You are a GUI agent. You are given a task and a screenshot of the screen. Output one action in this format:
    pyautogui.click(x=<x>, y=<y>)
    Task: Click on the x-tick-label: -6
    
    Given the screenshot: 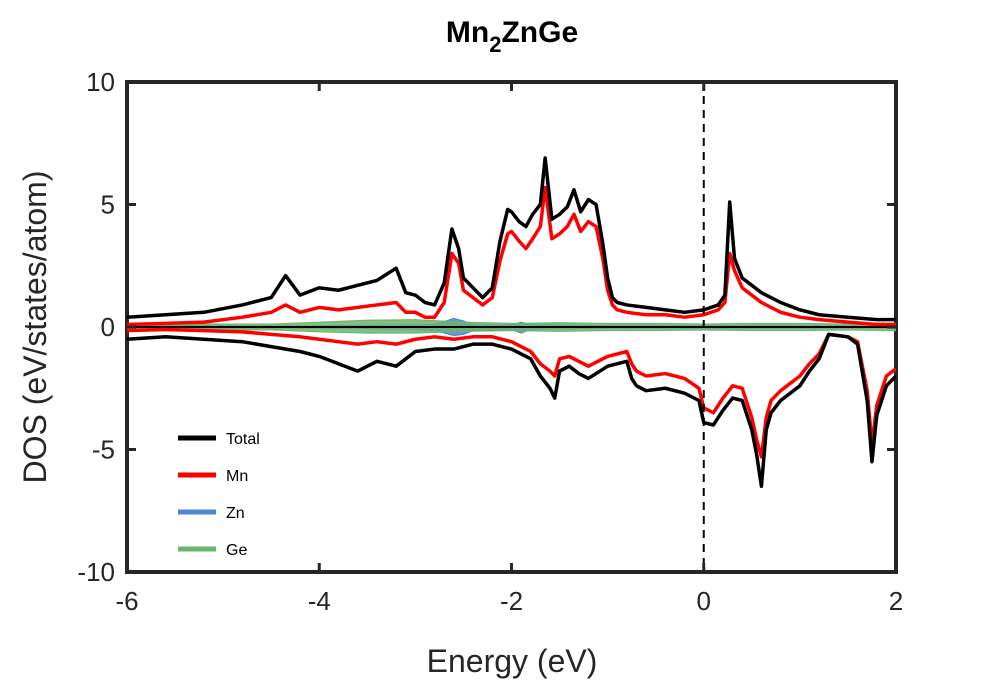 What is the action you would take?
    pyautogui.click(x=126, y=601)
    